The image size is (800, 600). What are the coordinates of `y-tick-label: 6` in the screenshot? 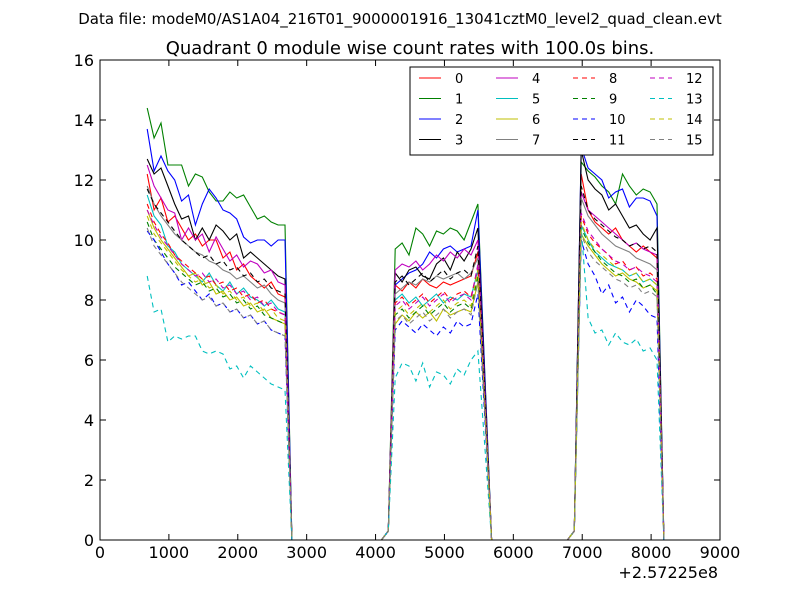 It's located at (89, 360).